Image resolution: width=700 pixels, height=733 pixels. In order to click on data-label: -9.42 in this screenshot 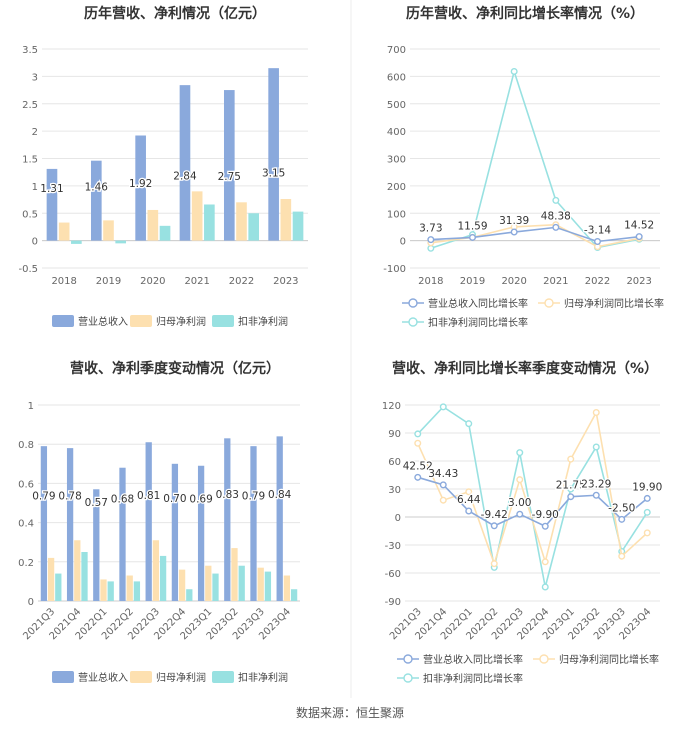, I will do `click(494, 515)`.